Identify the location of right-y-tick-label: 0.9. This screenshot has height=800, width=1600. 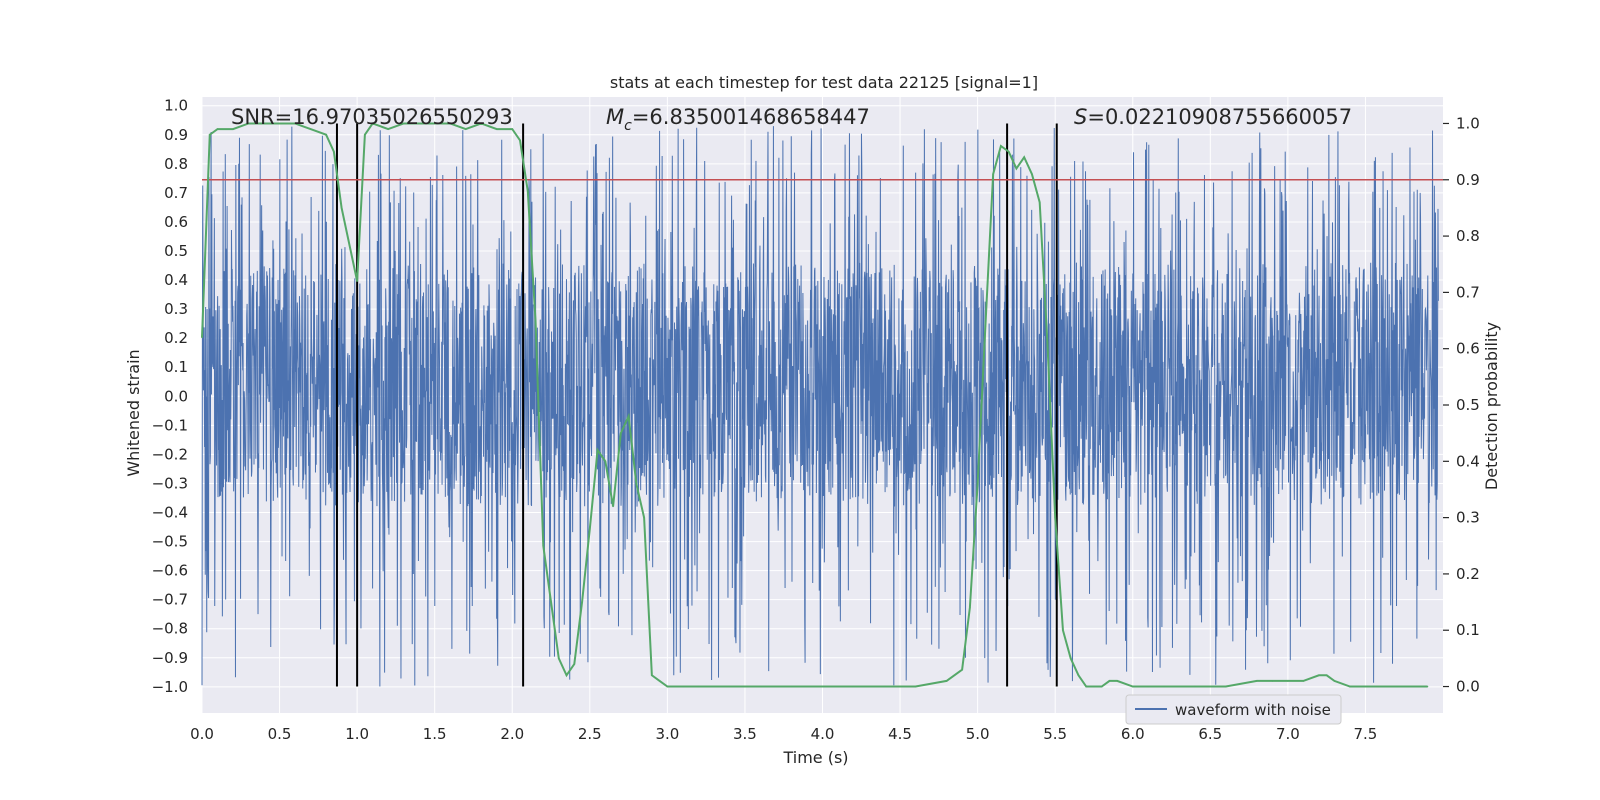
(1468, 180).